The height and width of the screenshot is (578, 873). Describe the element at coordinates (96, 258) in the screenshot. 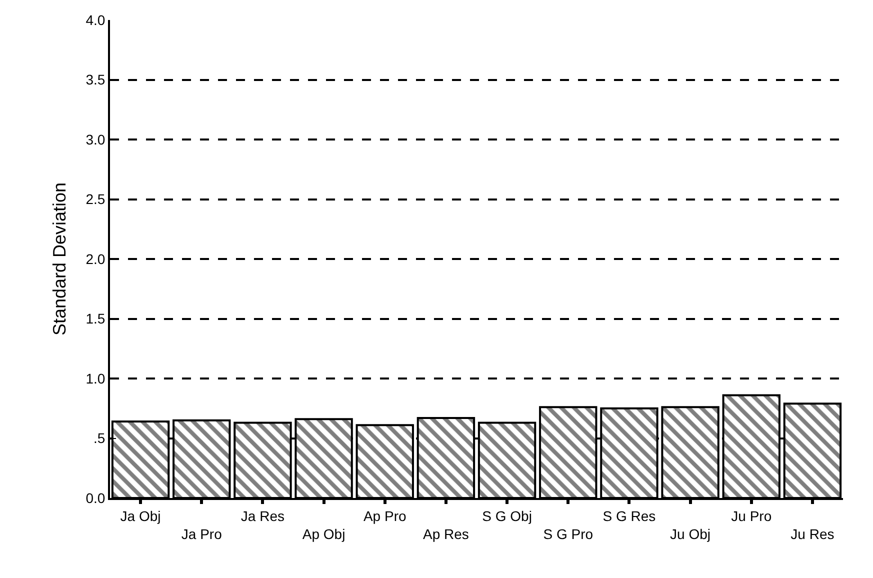

I see `y-tick-label: 2.0` at that location.